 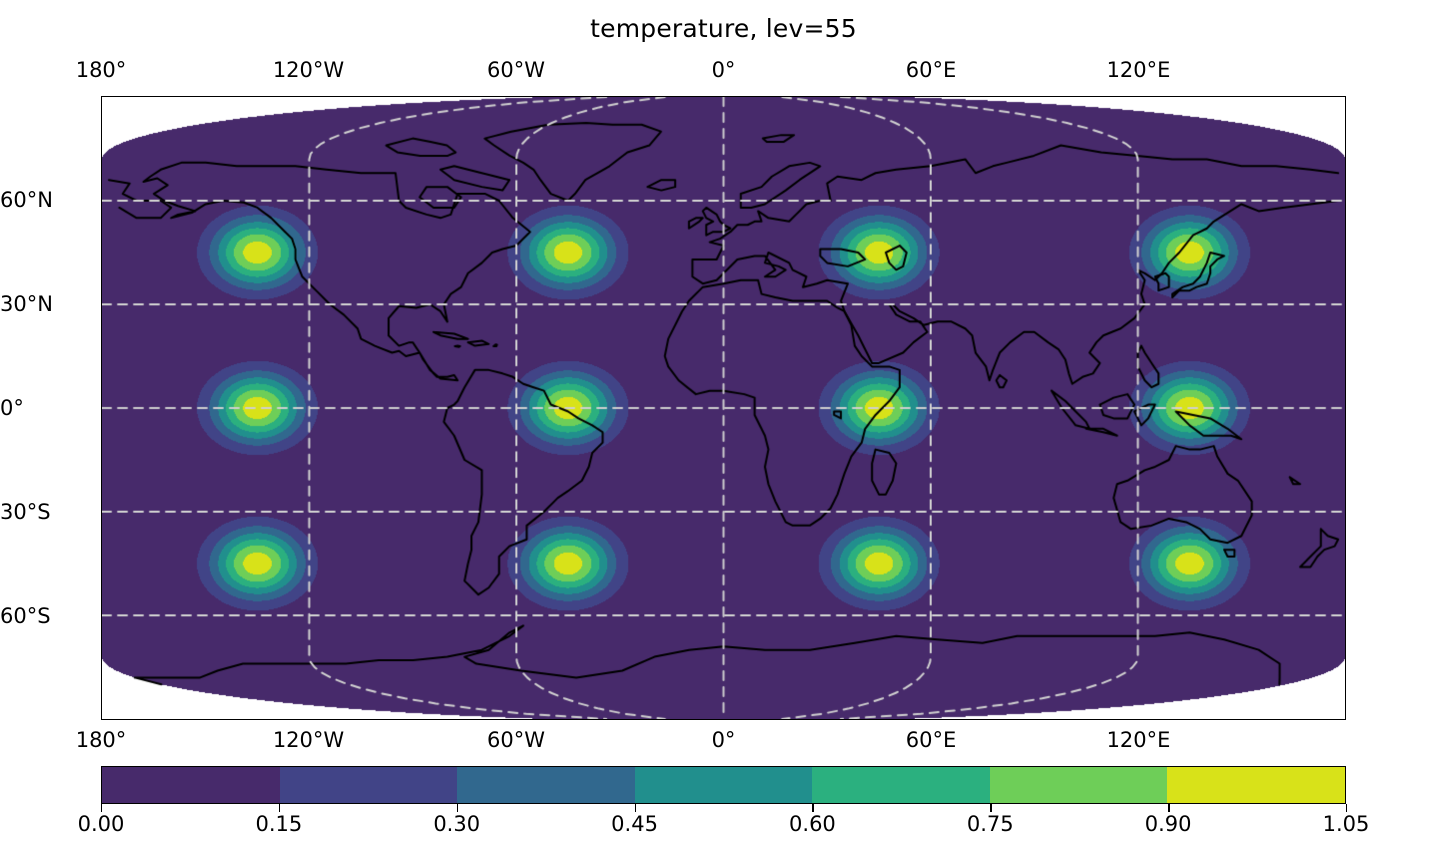 What do you see at coordinates (723, 740) in the screenshot?
I see `lon-tick-bottom-3: 0°` at bounding box center [723, 740].